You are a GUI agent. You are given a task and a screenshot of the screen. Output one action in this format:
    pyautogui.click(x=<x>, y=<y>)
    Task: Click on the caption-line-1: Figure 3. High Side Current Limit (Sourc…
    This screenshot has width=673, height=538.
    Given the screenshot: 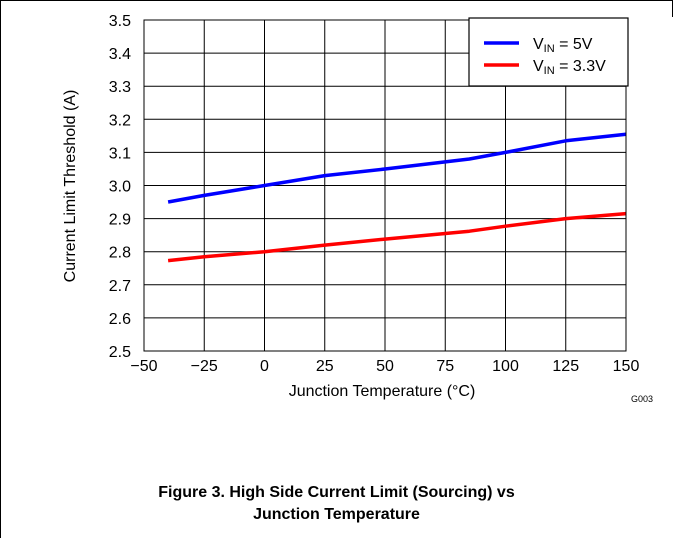 What is the action you would take?
    pyautogui.click(x=336, y=492)
    